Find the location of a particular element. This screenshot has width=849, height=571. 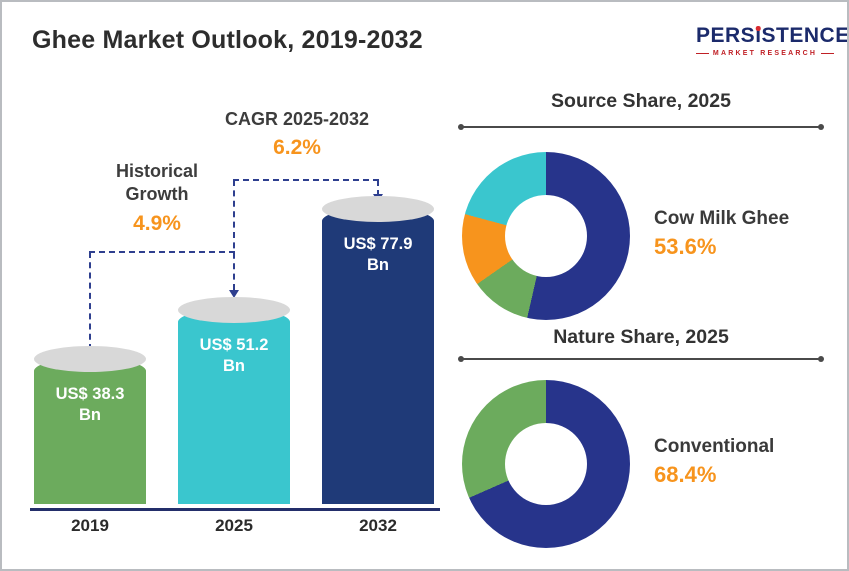

logo-subtitle: MARKET RESEARCH is located at coordinates (765, 53).